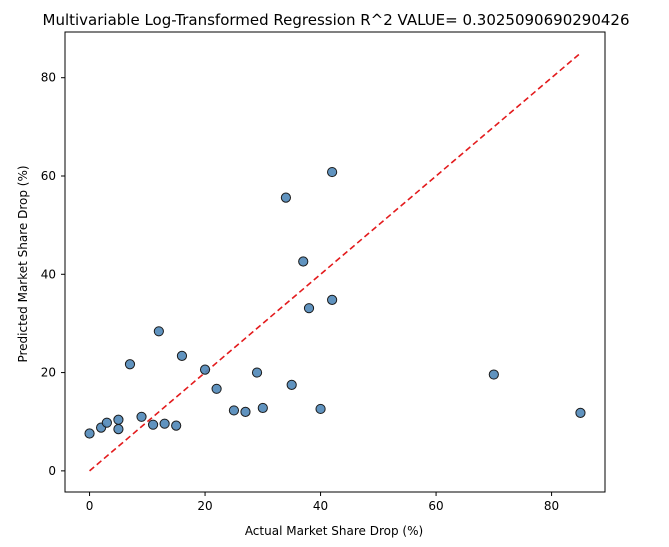 This screenshot has height=547, width=669. Describe the element at coordinates (48, 373) in the screenshot. I see `y-tick-label: 20` at that location.